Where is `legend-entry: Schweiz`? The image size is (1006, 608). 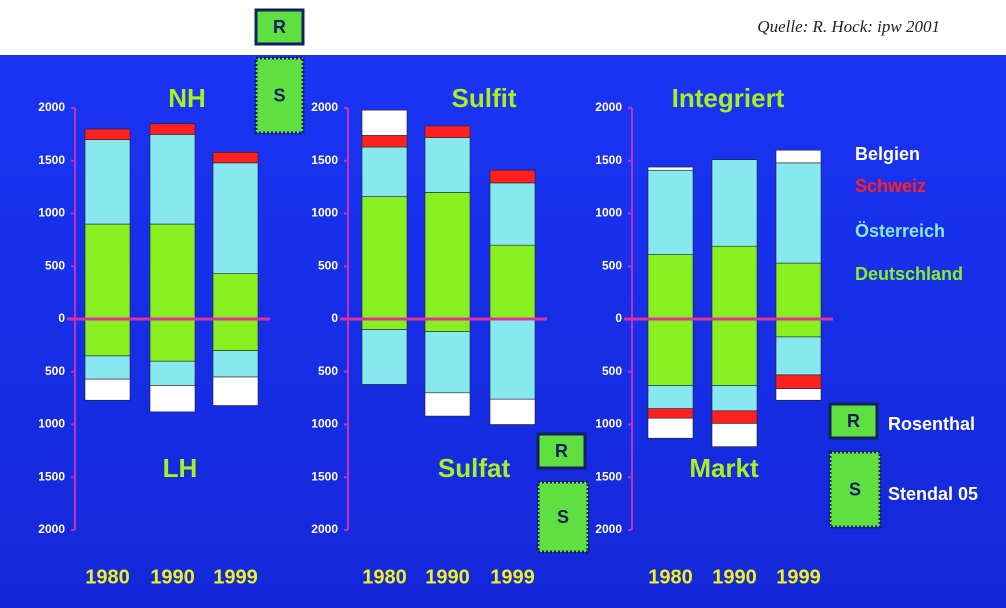
legend-entry: Schweiz is located at coordinates (890, 186).